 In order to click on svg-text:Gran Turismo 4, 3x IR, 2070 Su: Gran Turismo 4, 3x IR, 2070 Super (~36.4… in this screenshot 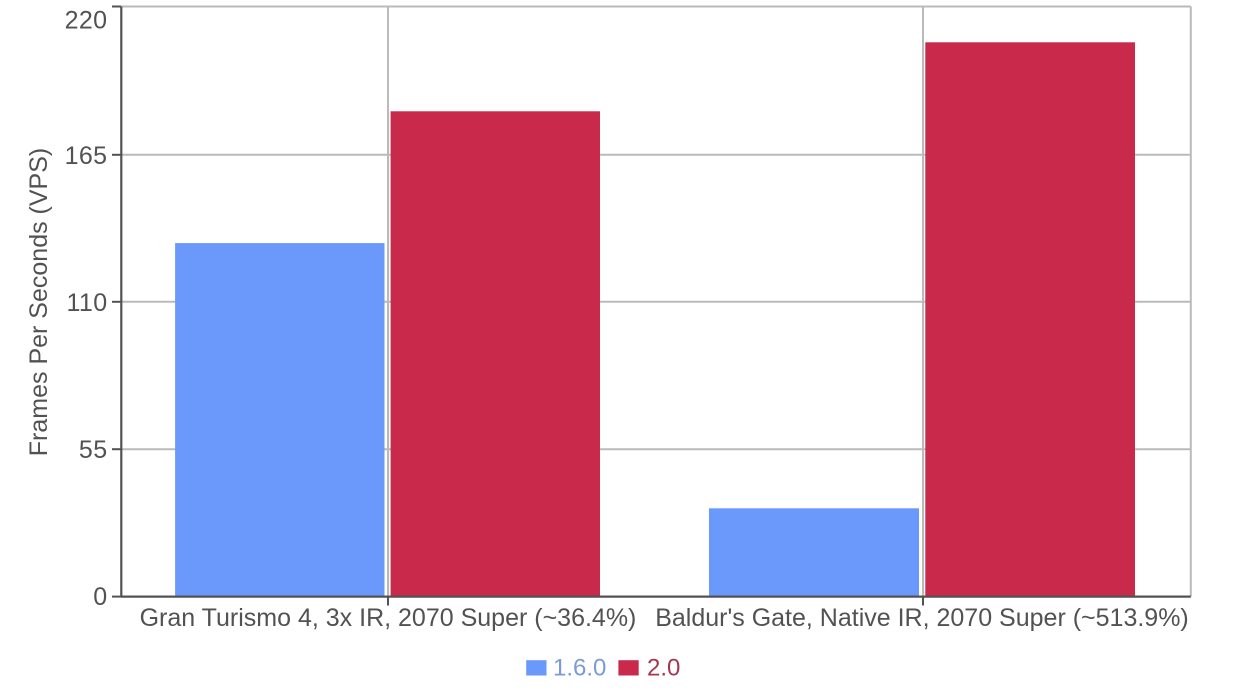, I will do `click(388, 618)`.